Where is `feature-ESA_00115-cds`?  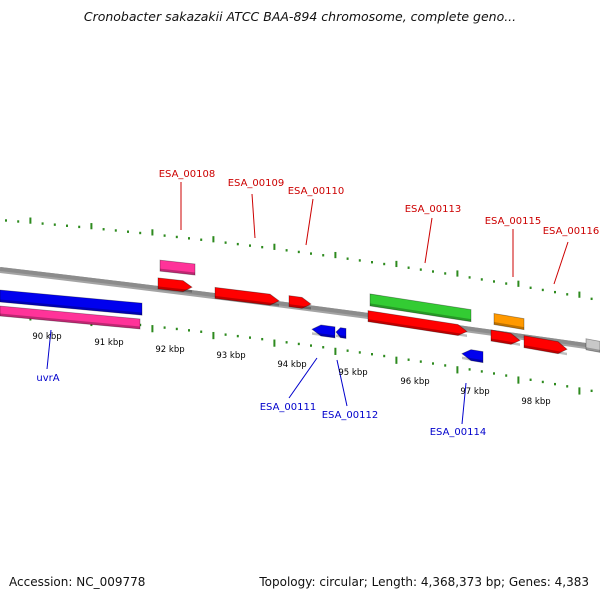
feature-ESA_00115-cds is located at coordinates (505, 337).